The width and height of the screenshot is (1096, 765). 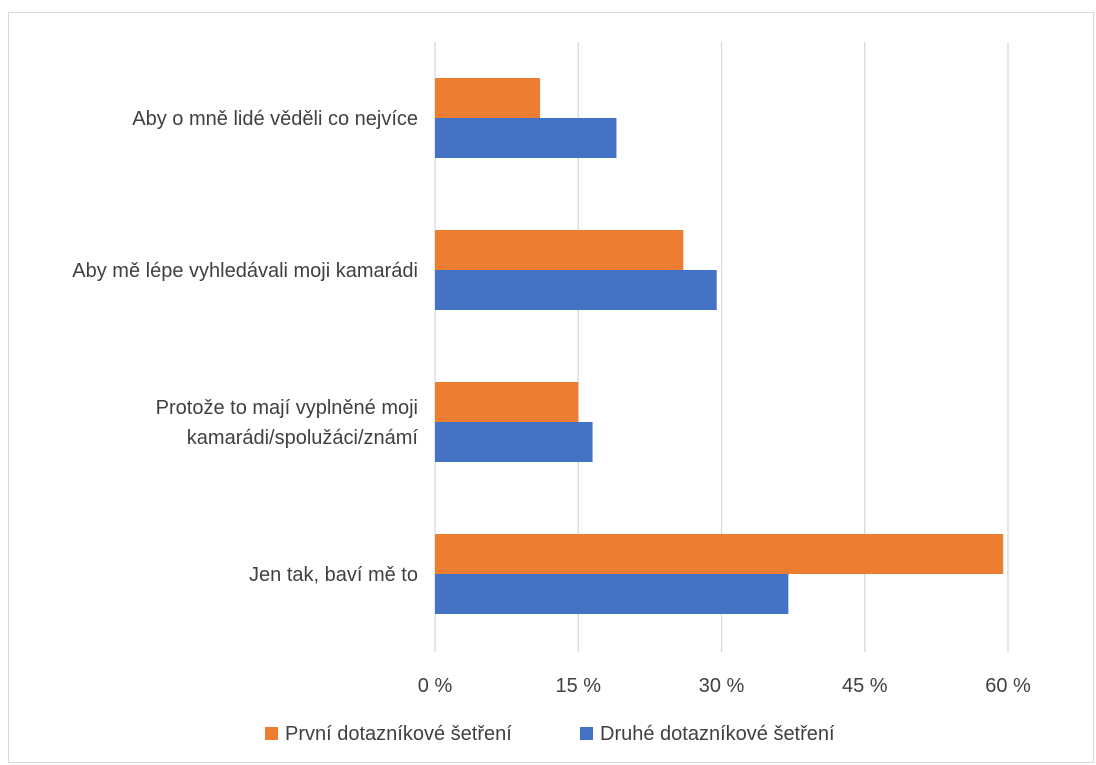 What do you see at coordinates (865, 686) in the screenshot?
I see `x-tick-label: 45 %` at bounding box center [865, 686].